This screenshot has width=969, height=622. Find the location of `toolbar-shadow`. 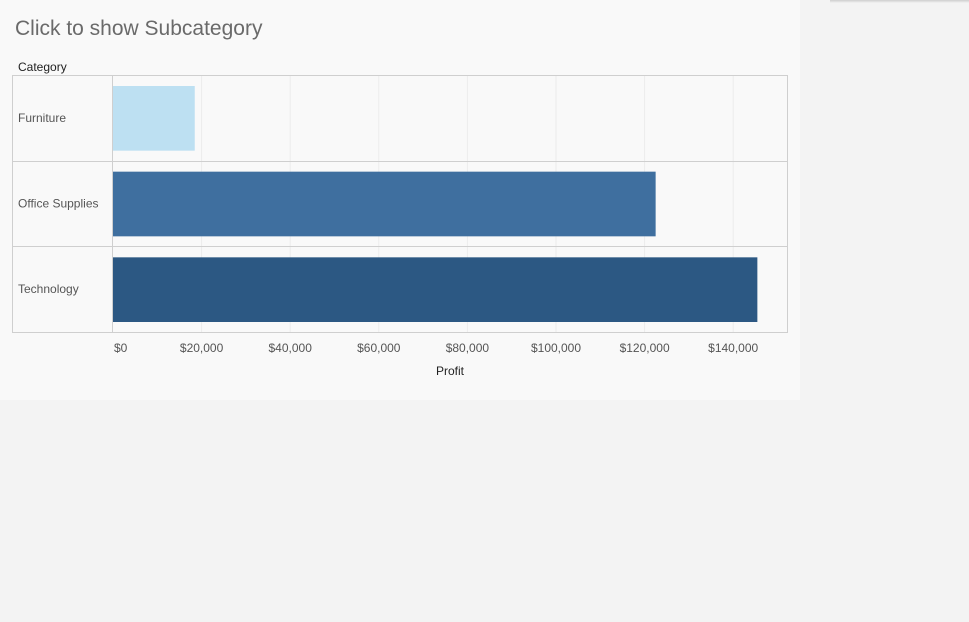

toolbar-shadow is located at coordinates (899, 1).